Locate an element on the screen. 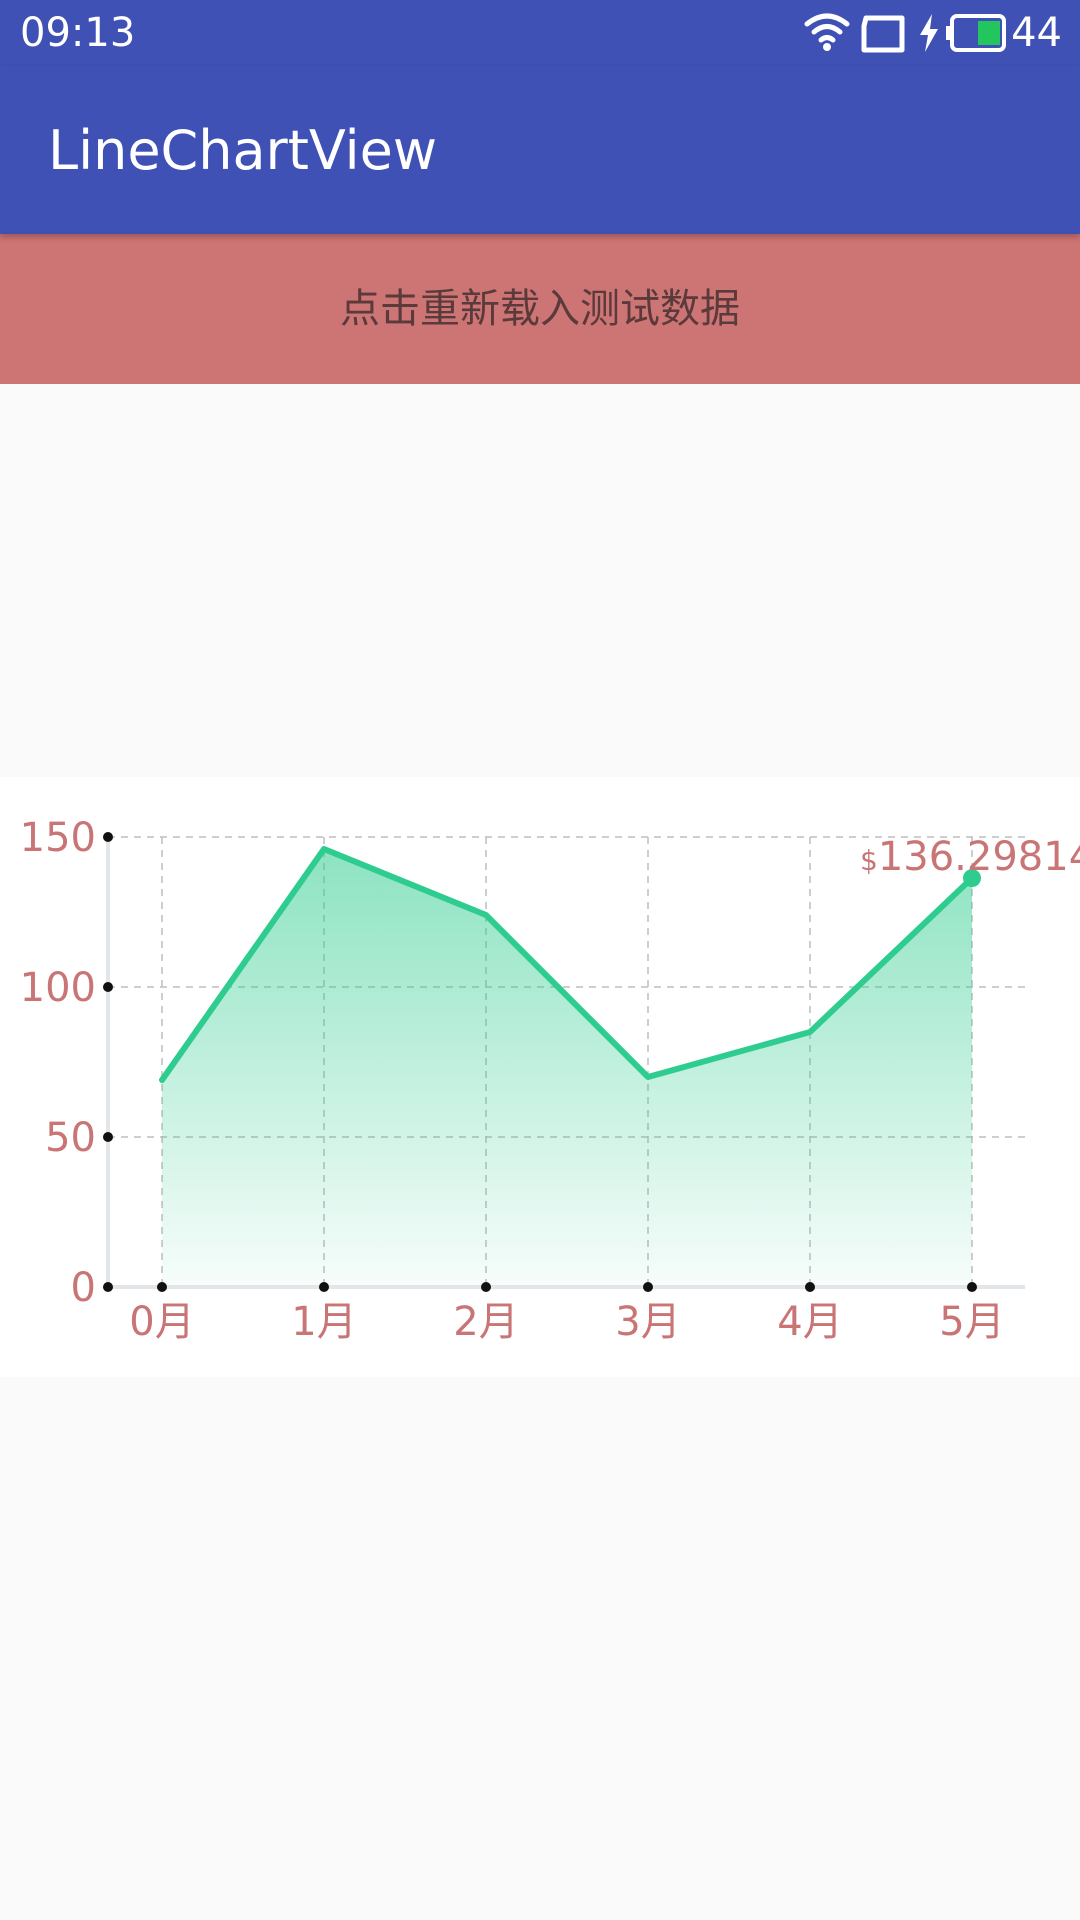 This screenshot has width=1080, height=1920. highlight-layer: $136.29814 is located at coordinates (970, 861).